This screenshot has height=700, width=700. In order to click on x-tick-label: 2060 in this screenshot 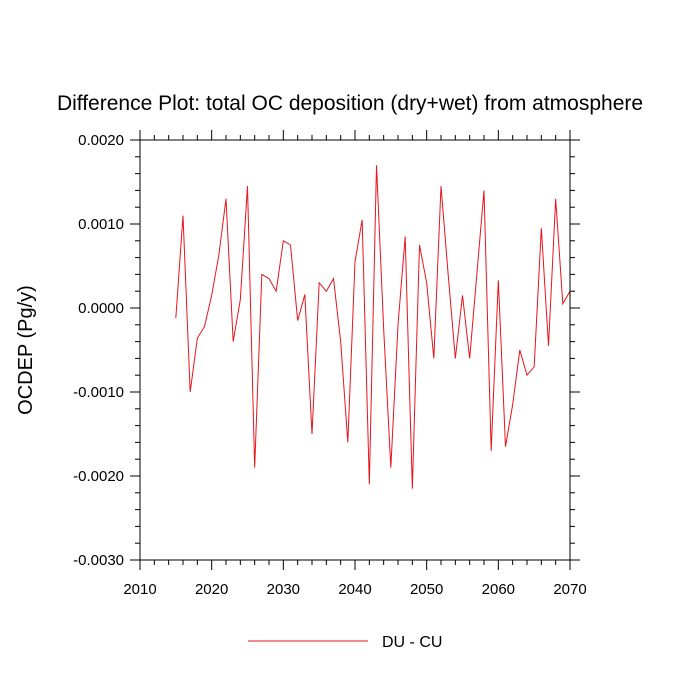, I will do `click(498, 589)`.